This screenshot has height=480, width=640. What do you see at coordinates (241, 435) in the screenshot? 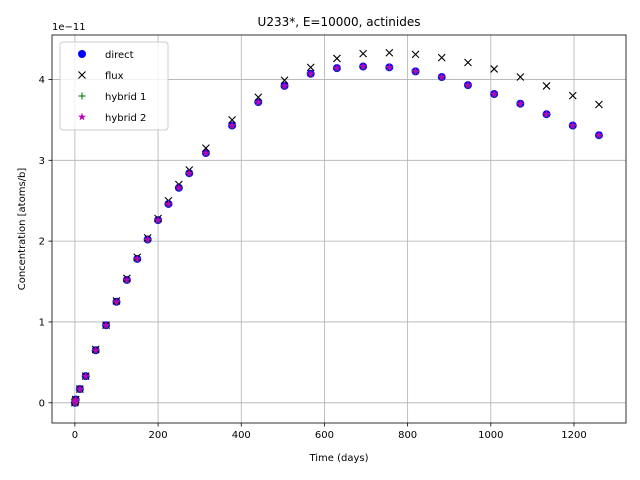
I see `x-tick-label: 400` at bounding box center [241, 435].